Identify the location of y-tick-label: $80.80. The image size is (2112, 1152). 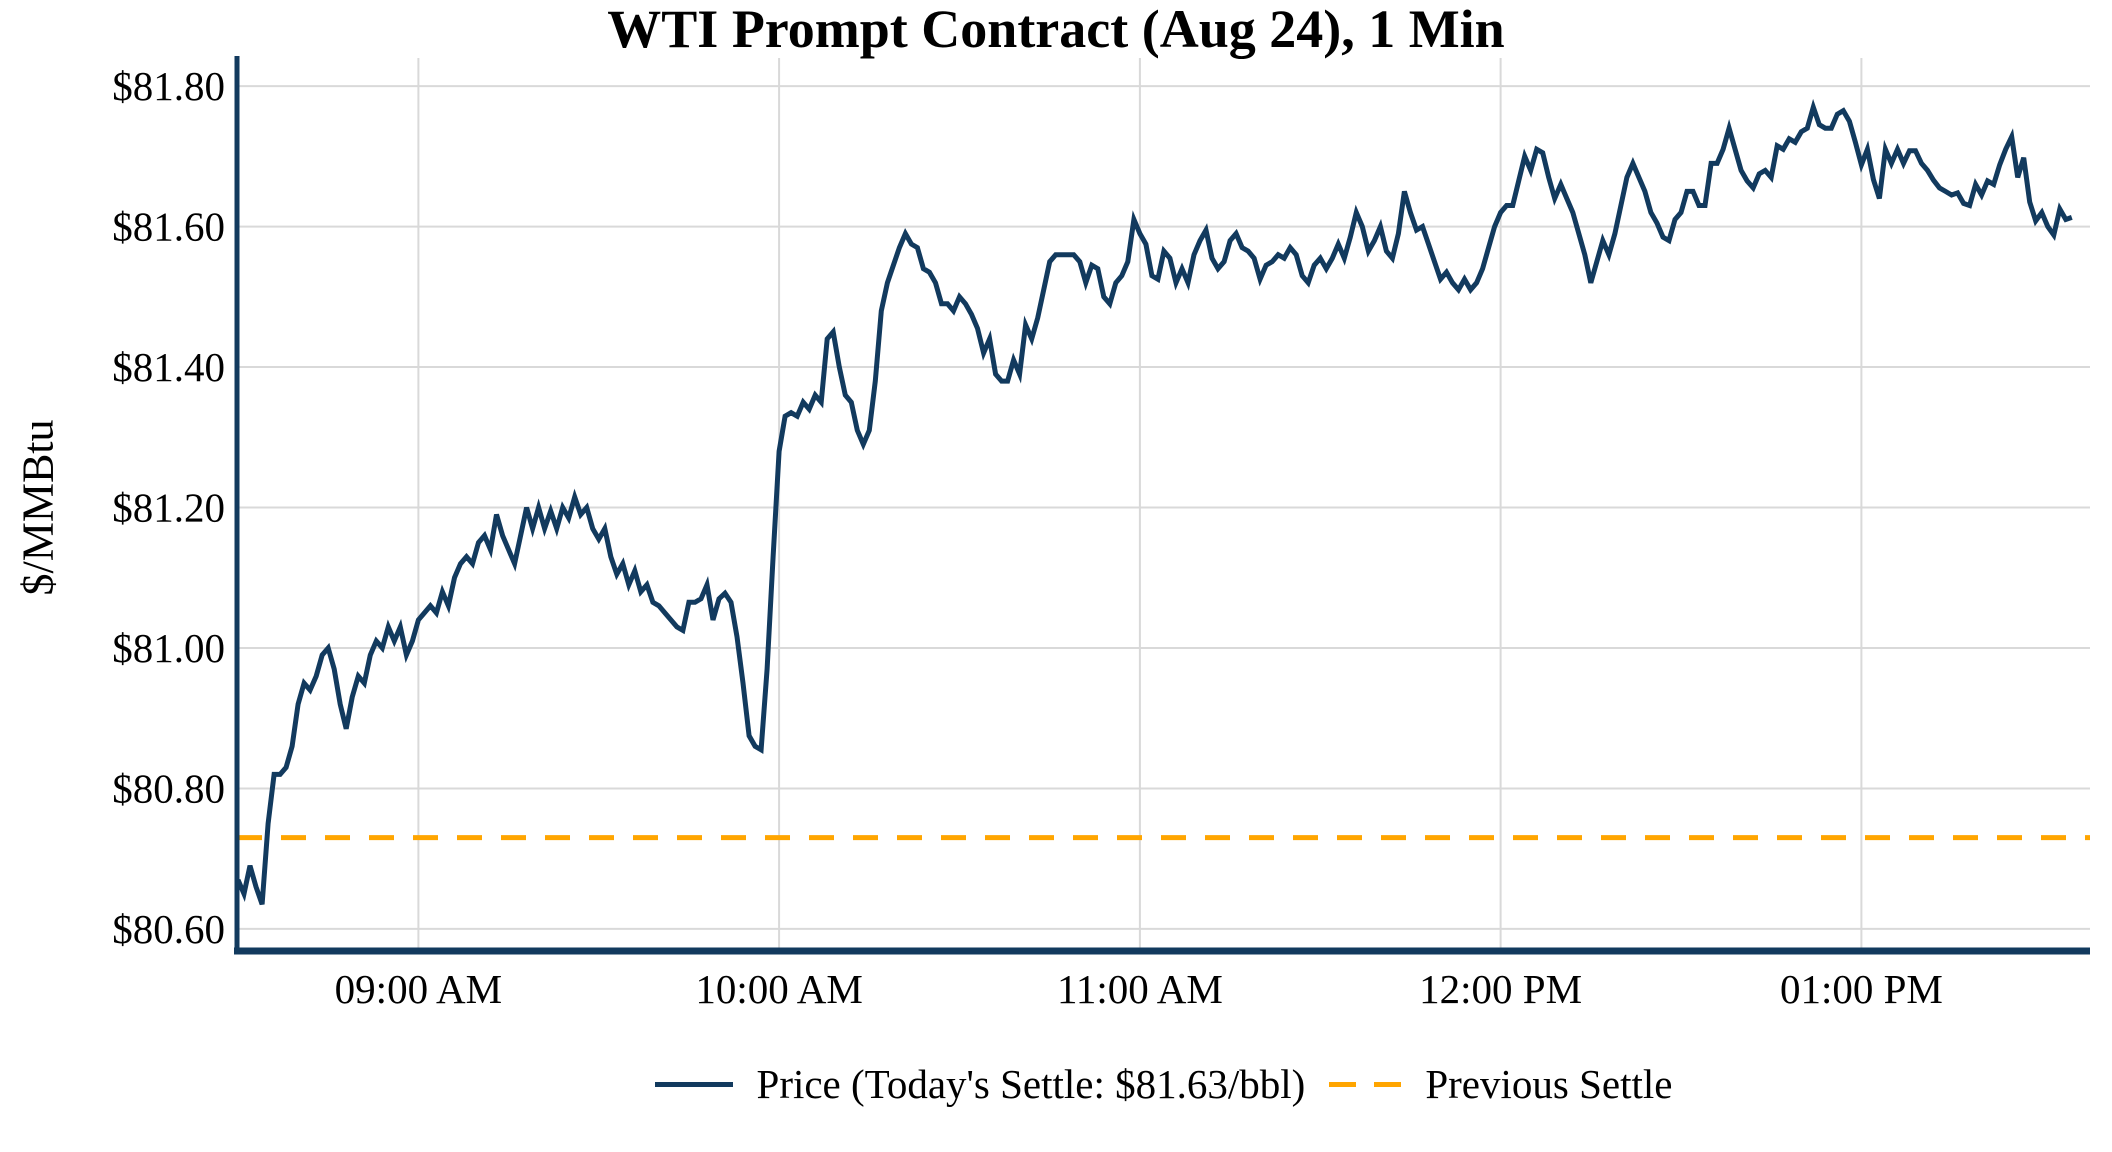
(168, 789).